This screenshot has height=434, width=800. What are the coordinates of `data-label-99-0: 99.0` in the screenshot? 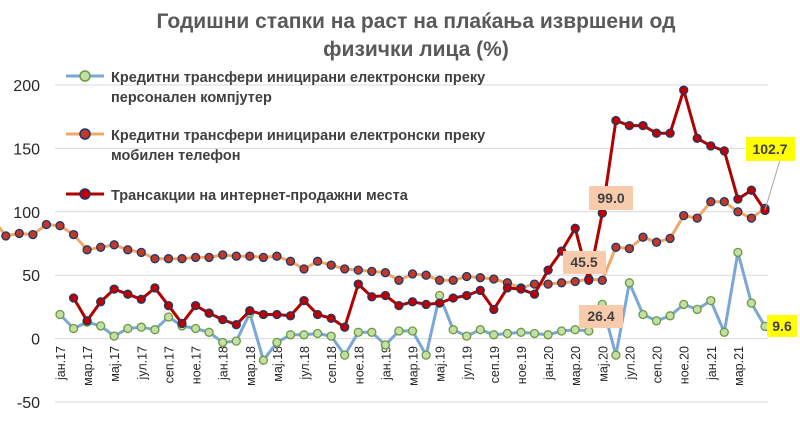 It's located at (610, 198).